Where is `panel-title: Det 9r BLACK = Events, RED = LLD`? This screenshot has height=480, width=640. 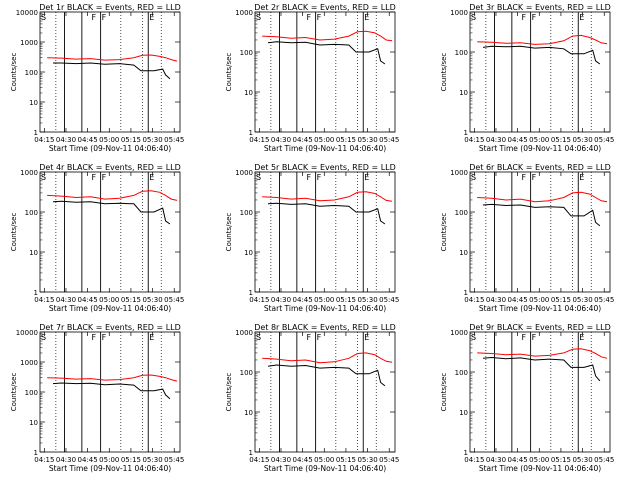
panel-title: Det 9r BLACK = Events, RED = LLD is located at coordinates (540, 327).